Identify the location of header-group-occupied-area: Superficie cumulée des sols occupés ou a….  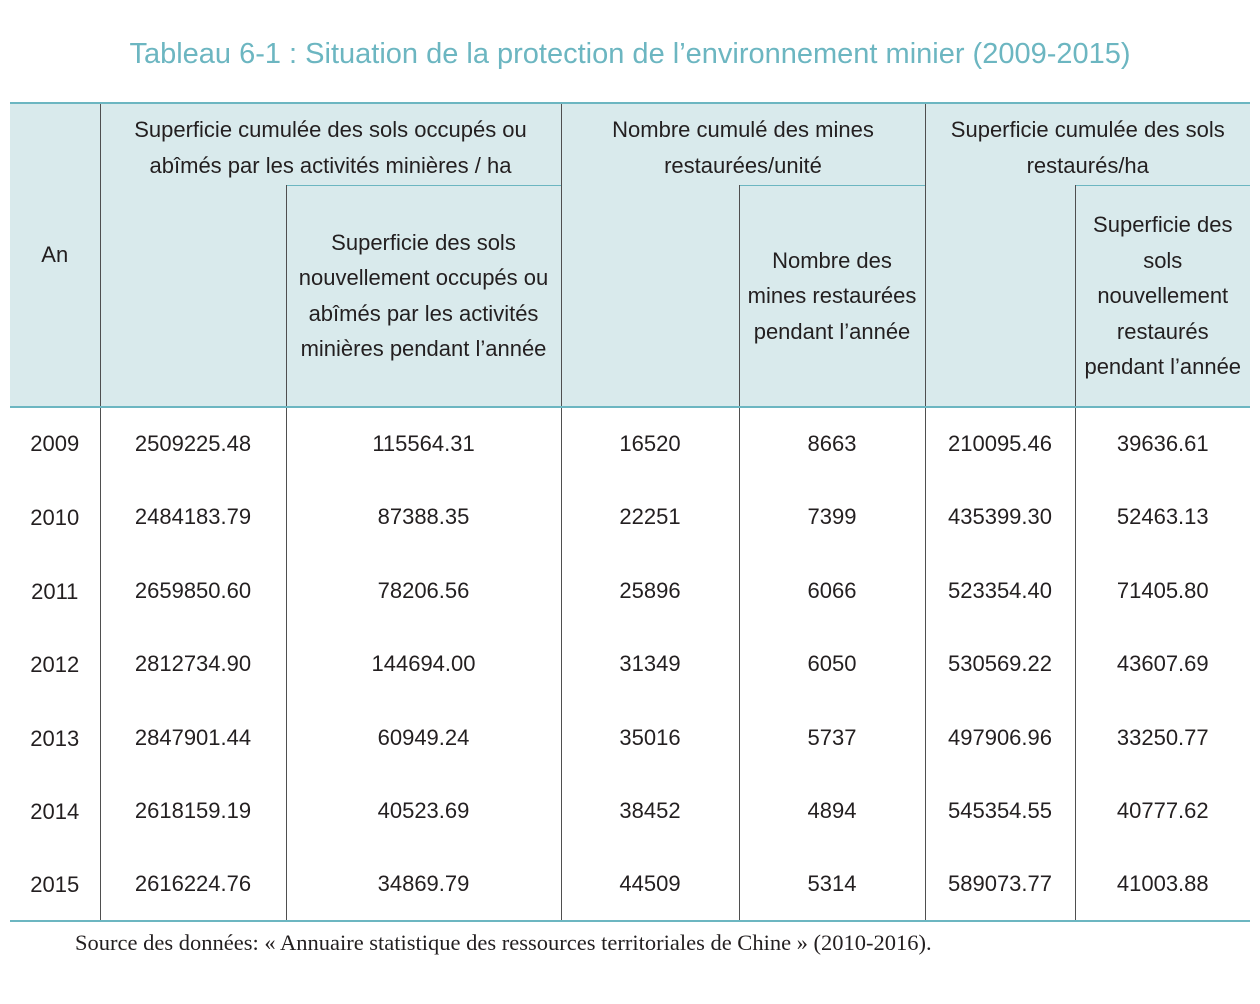
(330, 143).